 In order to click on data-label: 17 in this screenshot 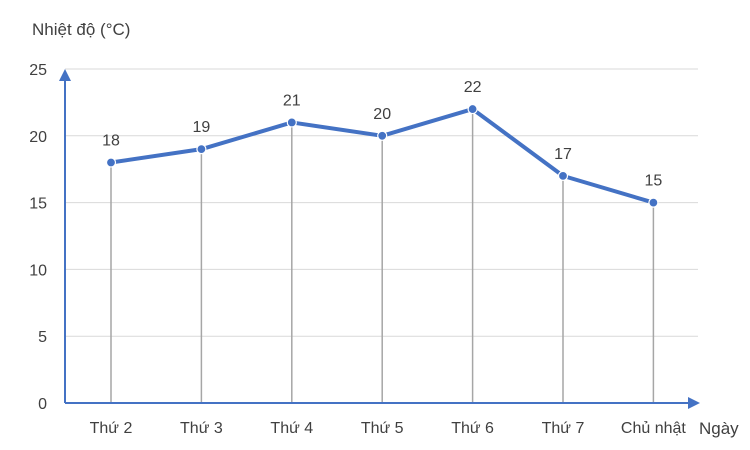, I will do `click(563, 154)`.